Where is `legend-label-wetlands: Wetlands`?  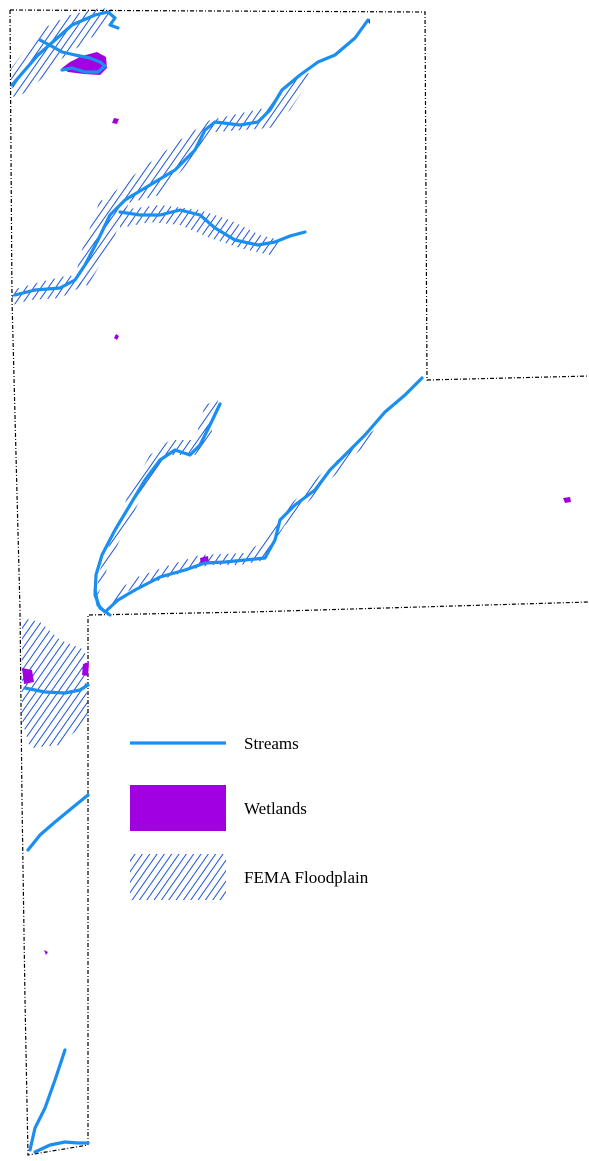
legend-label-wetlands: Wetlands is located at coordinates (275, 808).